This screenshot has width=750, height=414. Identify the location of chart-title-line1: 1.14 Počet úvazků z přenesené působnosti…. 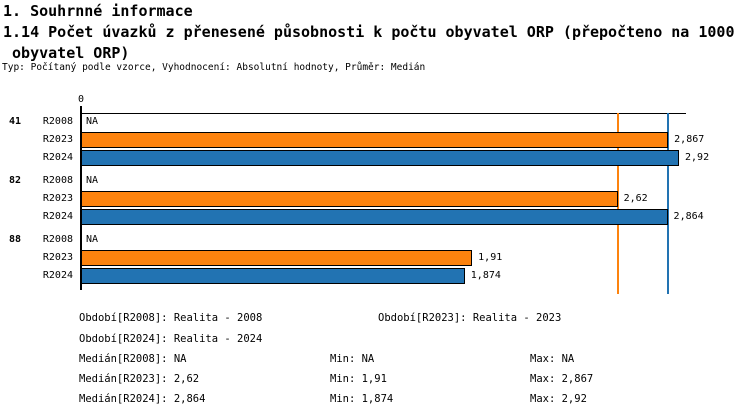
(369, 32).